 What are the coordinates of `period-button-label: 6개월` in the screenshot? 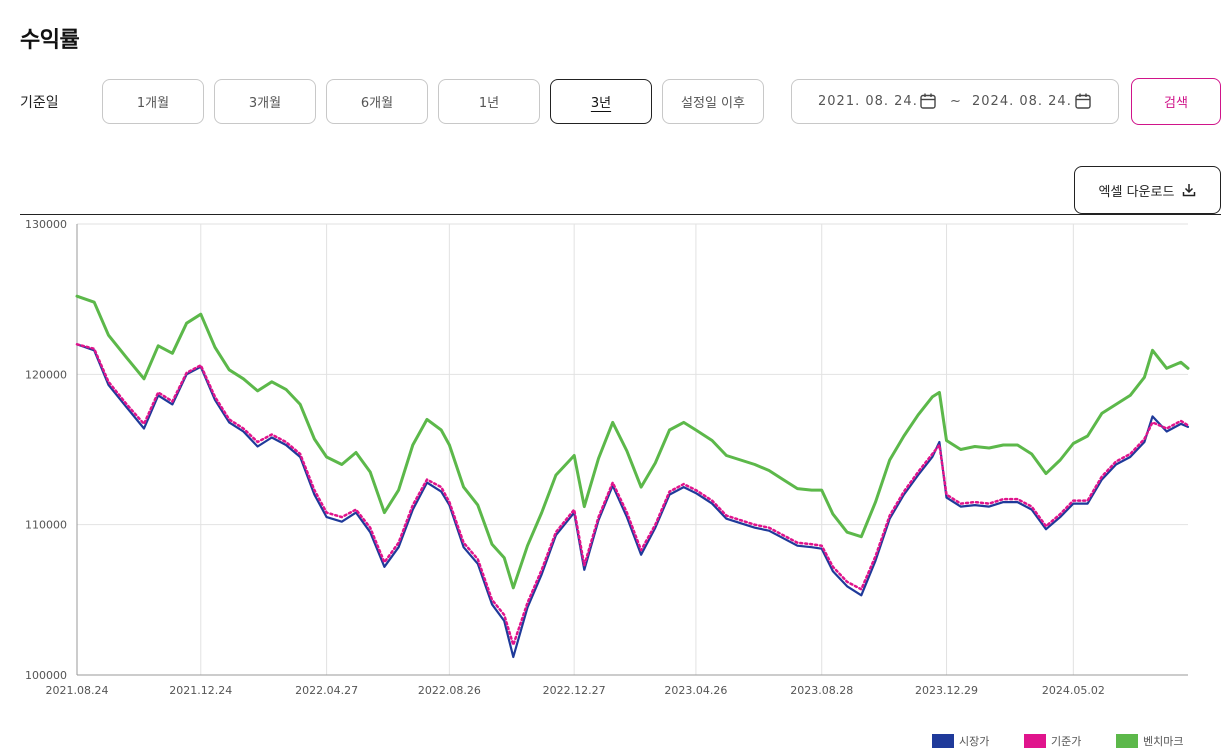 It's located at (377, 103).